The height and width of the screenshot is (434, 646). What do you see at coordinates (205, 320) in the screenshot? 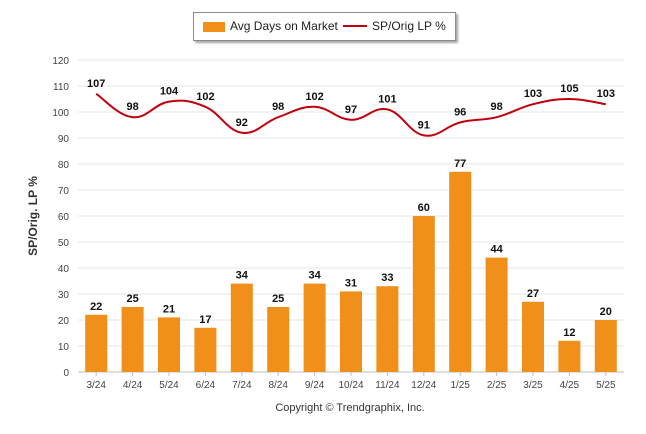
I see `bar-value-label: 17` at bounding box center [205, 320].